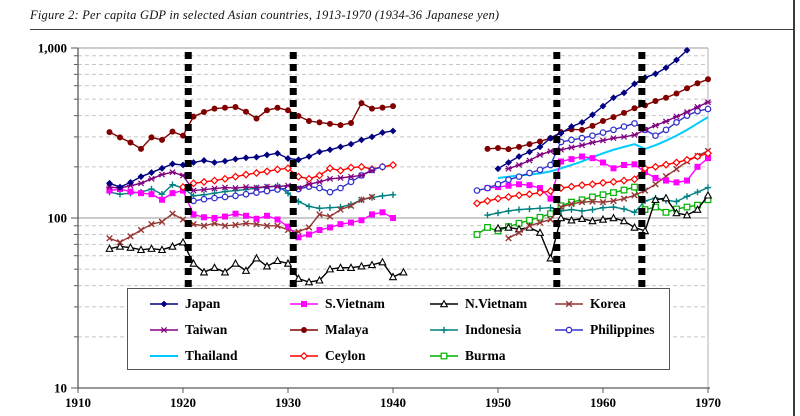 This screenshot has width=800, height=416. Describe the element at coordinates (164, 330) in the screenshot. I see `taiwan-series-marker-icon` at that location.